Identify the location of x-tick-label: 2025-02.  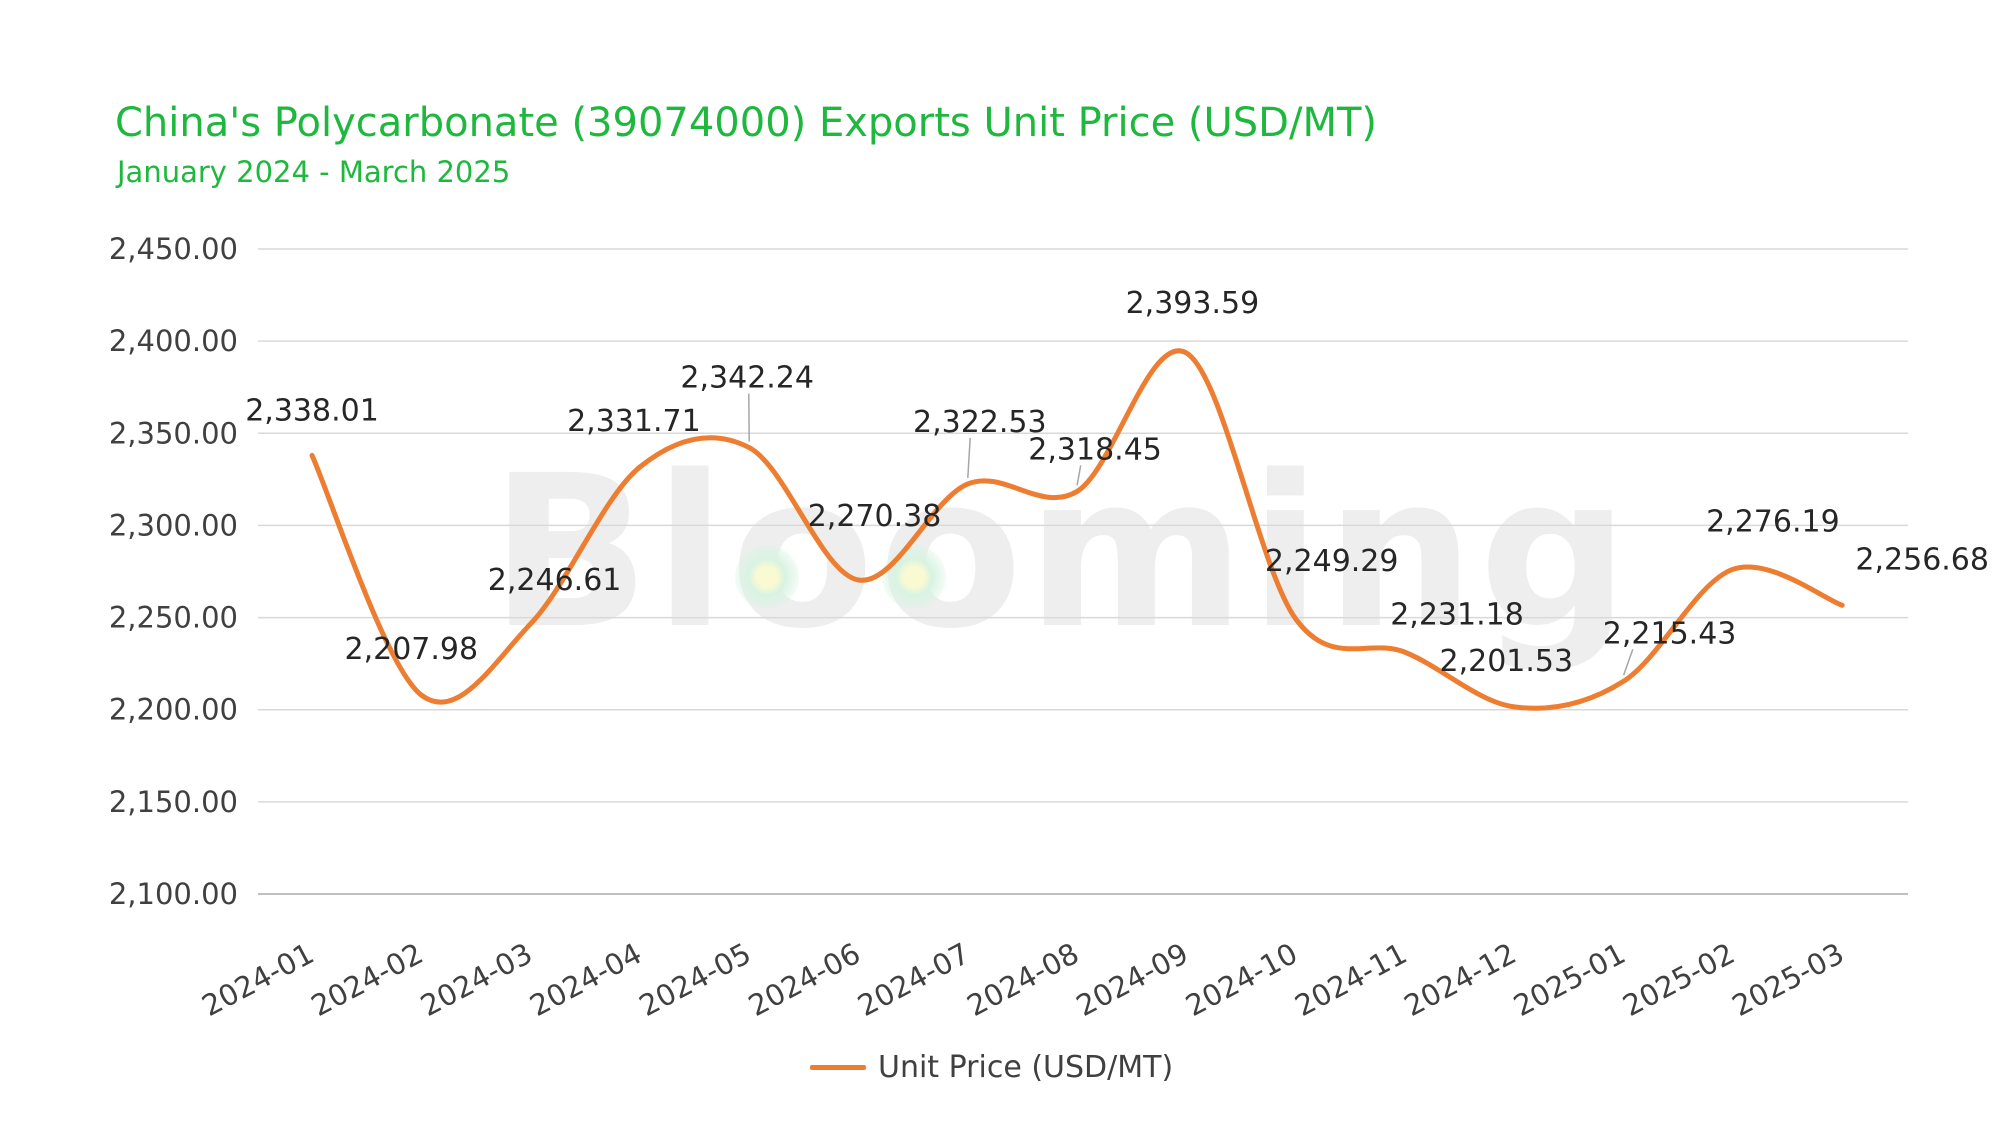
(1678, 979).